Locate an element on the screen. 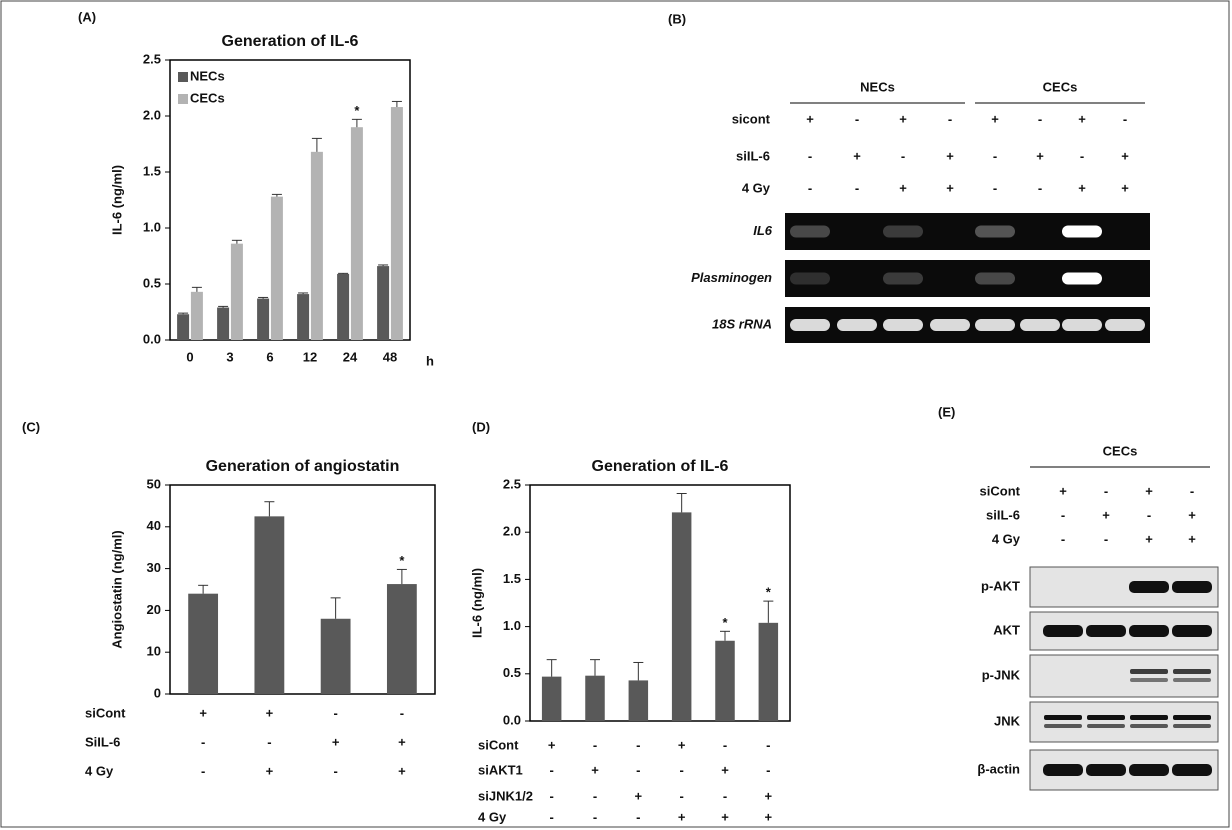  x-tick-label: 24 is located at coordinates (350, 356).